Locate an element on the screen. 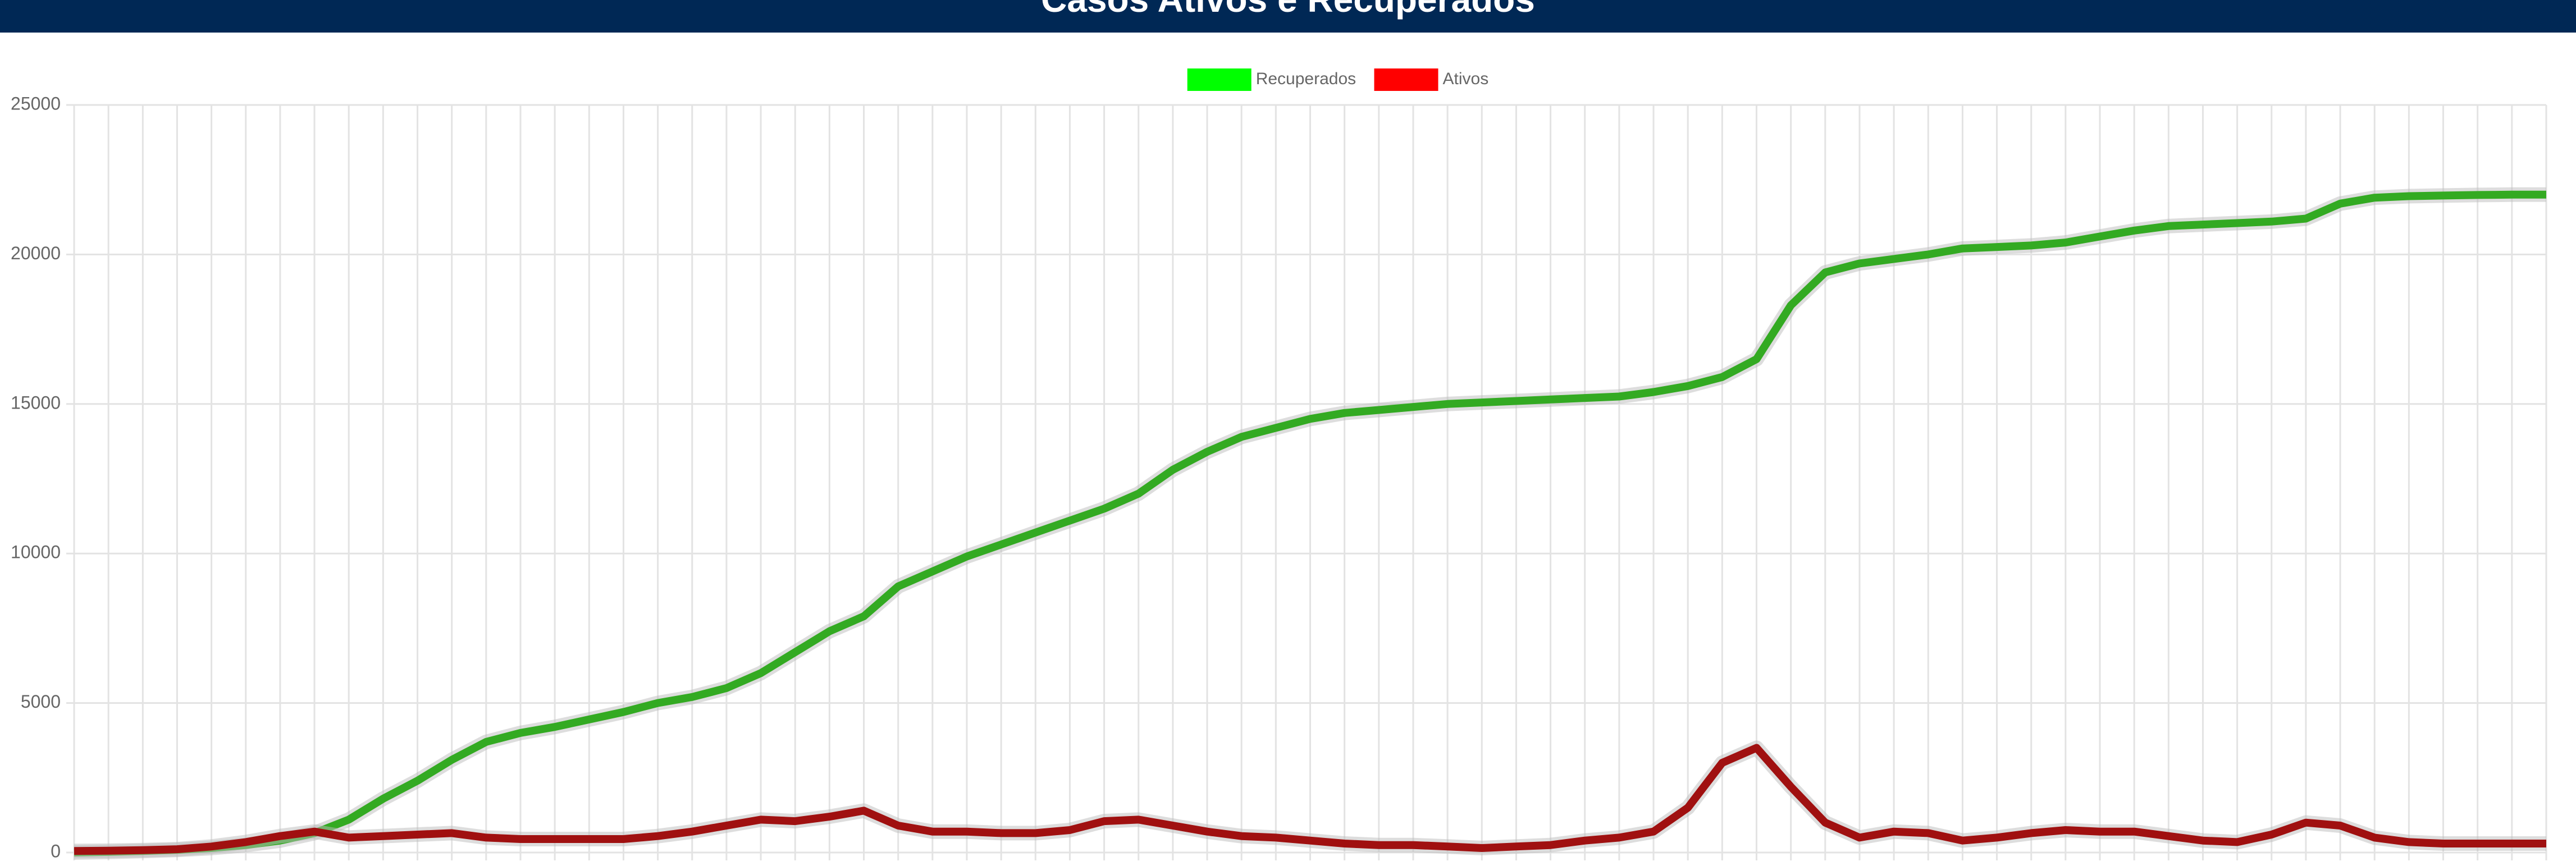 This screenshot has width=2576, height=866. y-tick-label: 20000 is located at coordinates (36, 253).